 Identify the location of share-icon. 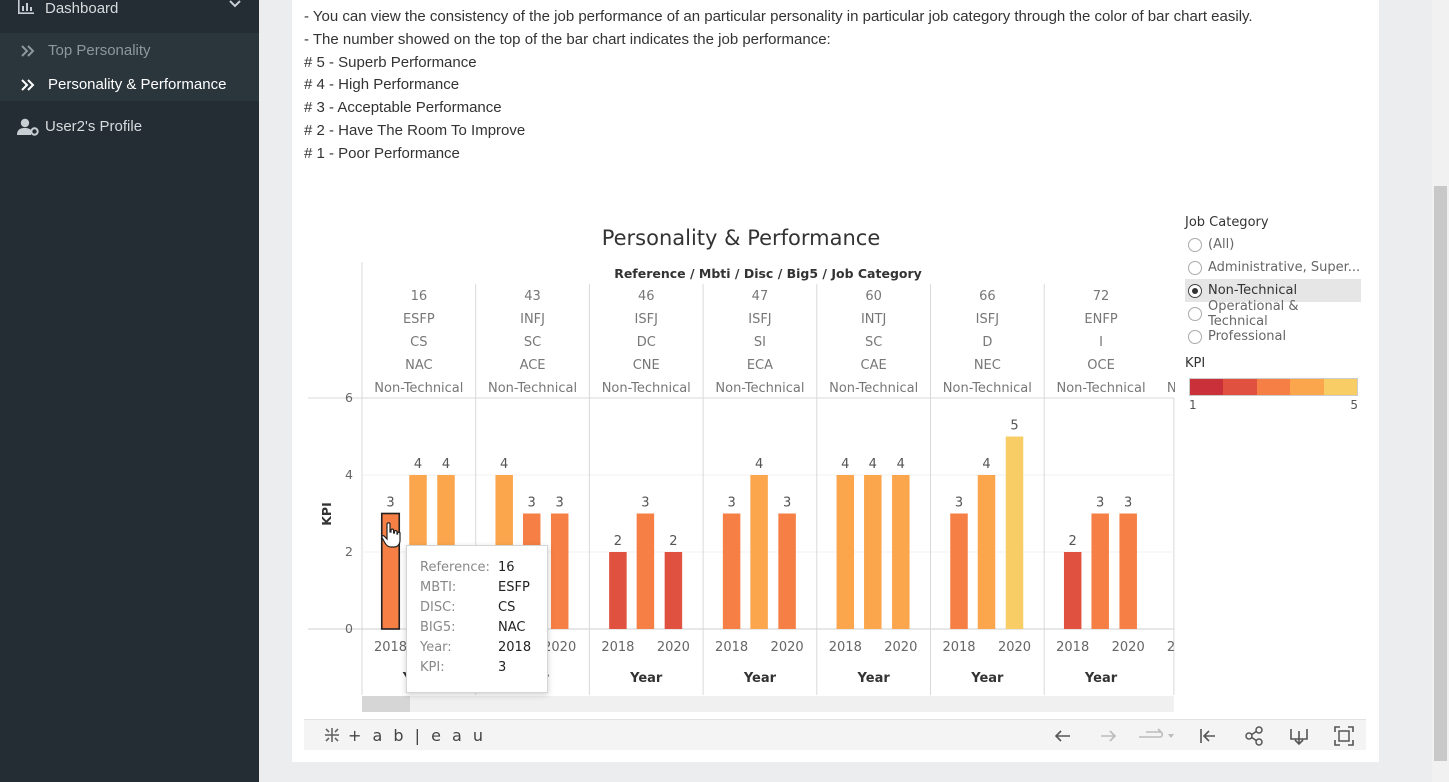
(1254, 736).